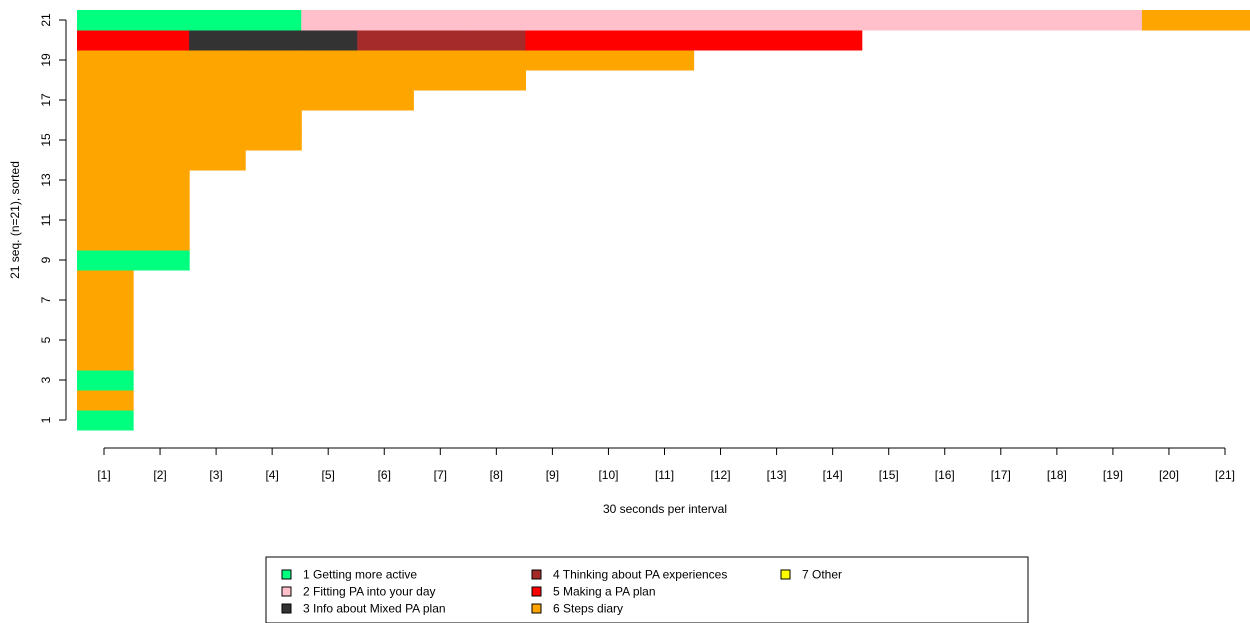 This screenshot has height=623, width=1250. What do you see at coordinates (217, 20) in the screenshot?
I see `cell-seq21-t3` at bounding box center [217, 20].